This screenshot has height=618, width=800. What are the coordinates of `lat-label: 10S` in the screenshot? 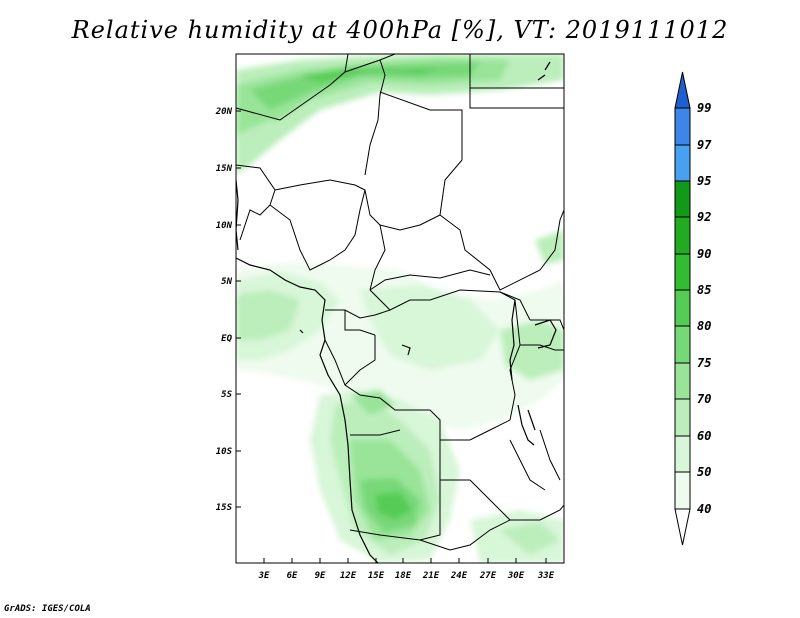 It's located at (224, 452).